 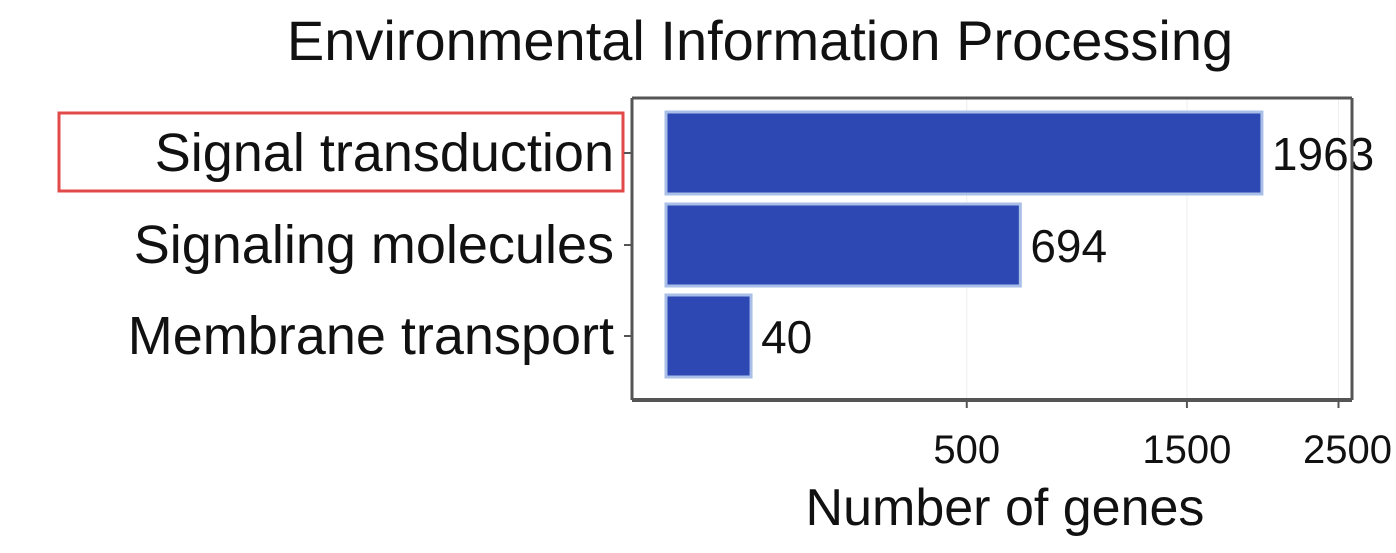 I want to click on x-tick-label-2: 2500, so click(x=1347, y=450).